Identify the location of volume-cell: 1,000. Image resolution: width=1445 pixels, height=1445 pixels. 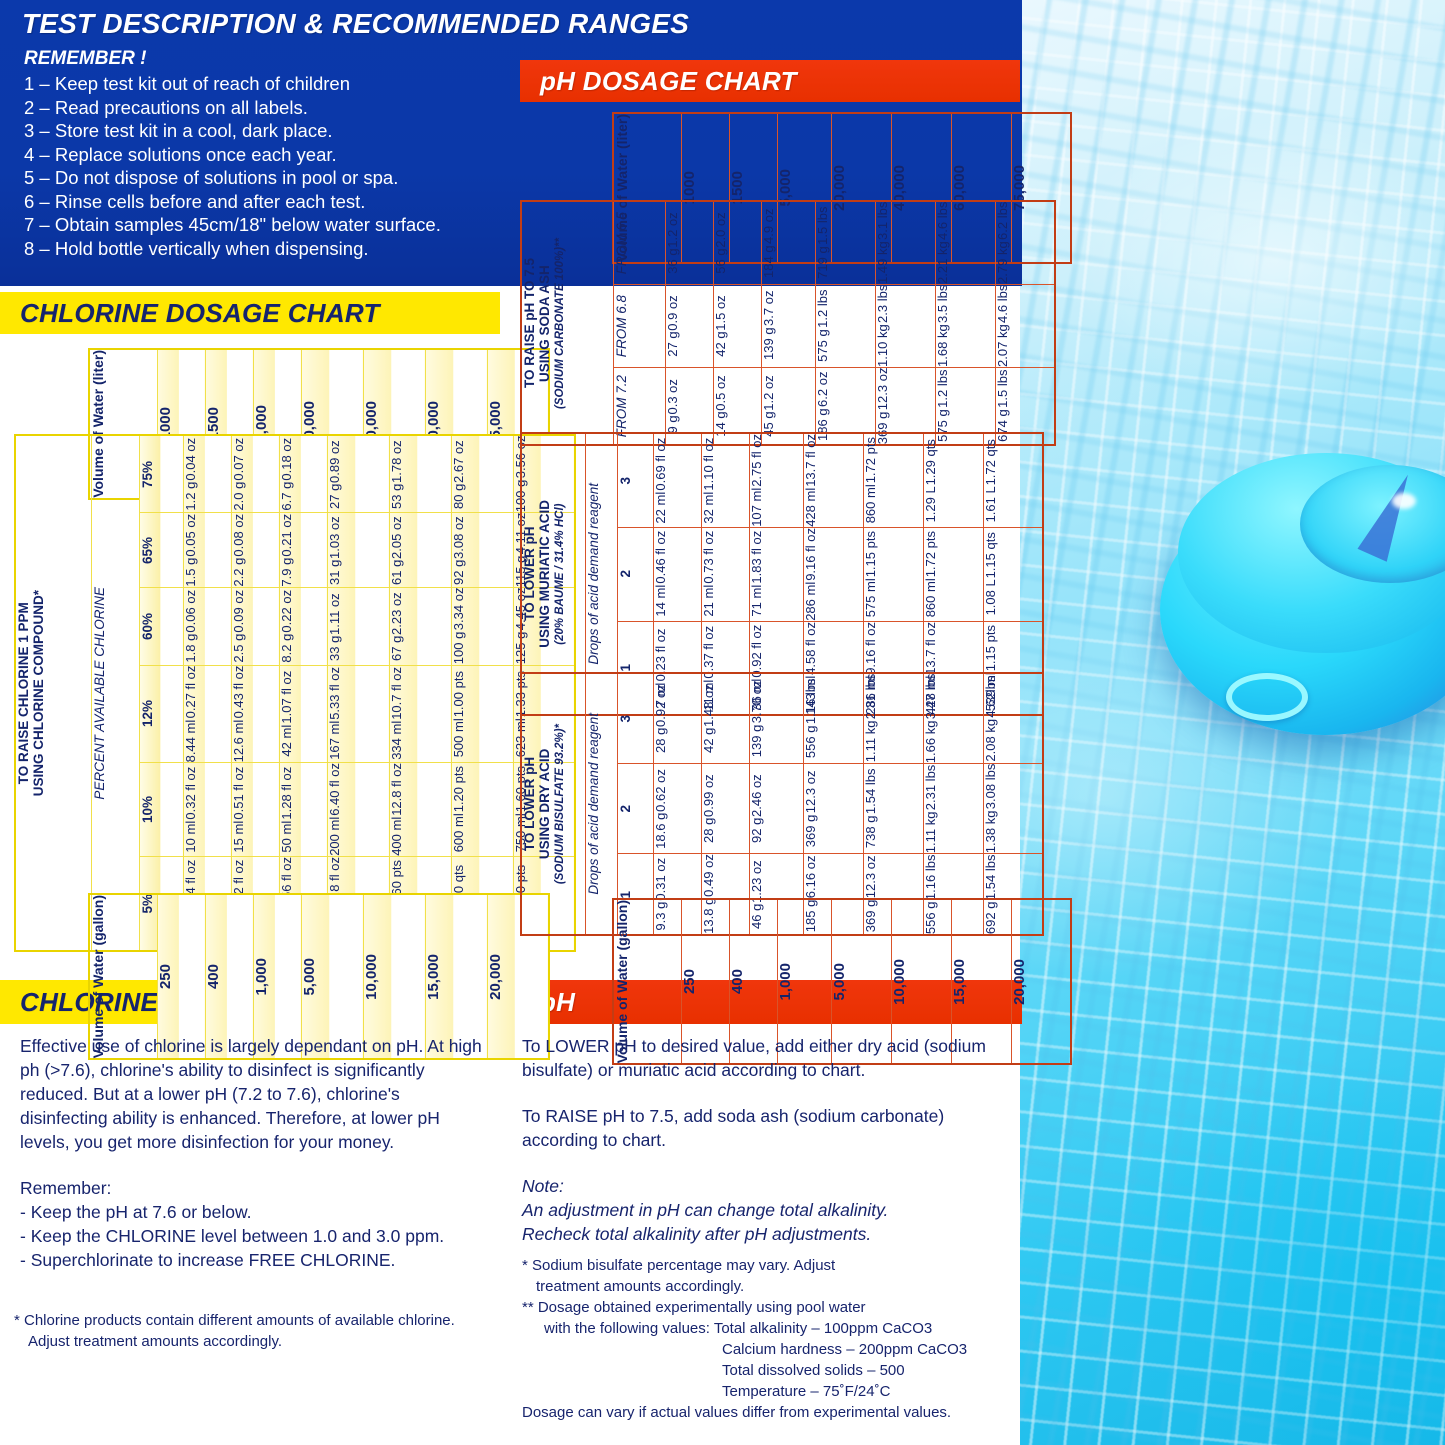
(785, 981).